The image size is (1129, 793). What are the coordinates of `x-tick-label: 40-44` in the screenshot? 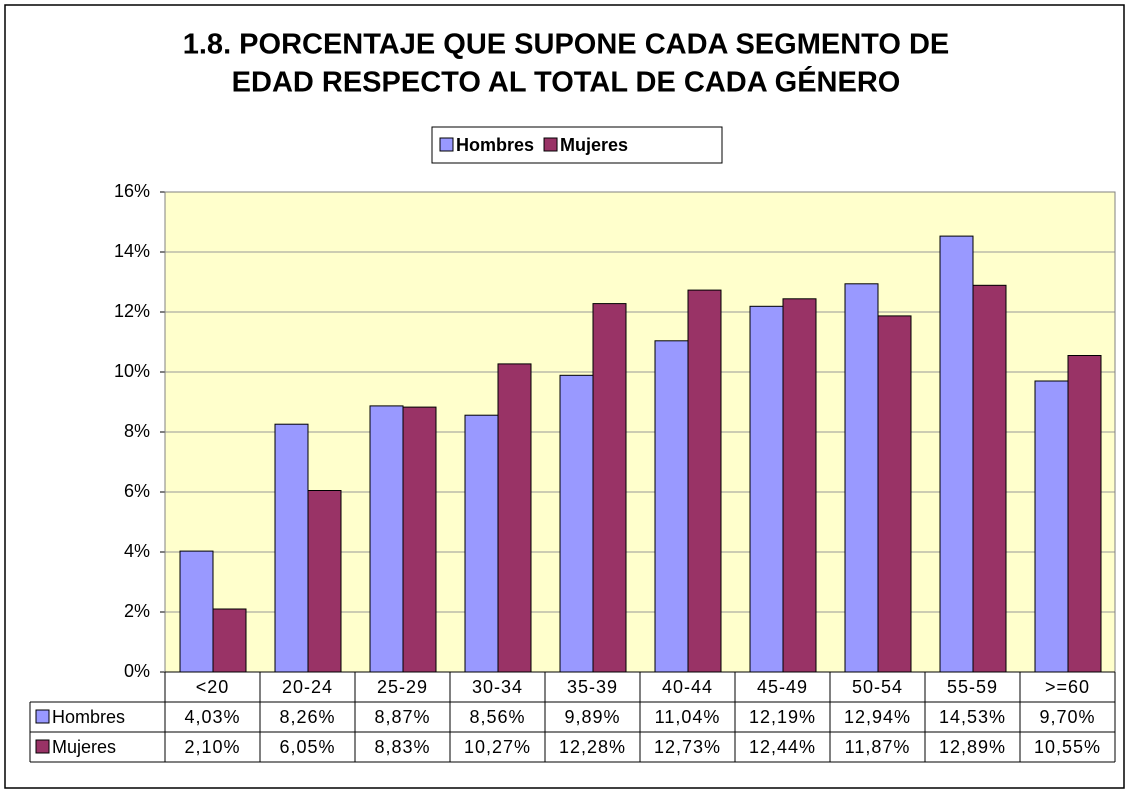 It's located at (687, 687).